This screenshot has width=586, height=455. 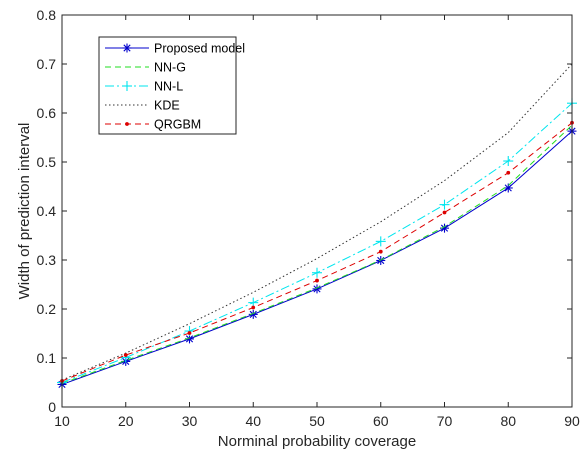 I want to click on y-tick-label: 0.4, so click(x=47, y=211).